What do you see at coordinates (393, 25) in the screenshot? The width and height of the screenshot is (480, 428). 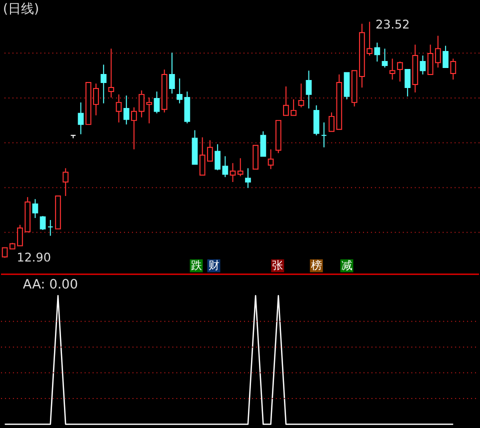 I see `annotation: 23.52` at bounding box center [393, 25].